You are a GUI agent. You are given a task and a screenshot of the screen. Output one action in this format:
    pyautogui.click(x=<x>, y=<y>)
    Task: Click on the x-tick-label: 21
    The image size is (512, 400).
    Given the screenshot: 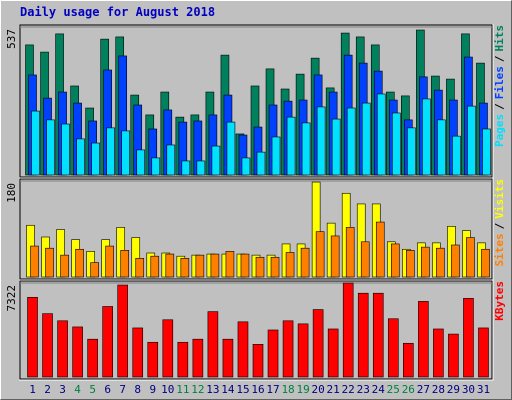 What is the action you would take?
    pyautogui.click(x=333, y=389)
    